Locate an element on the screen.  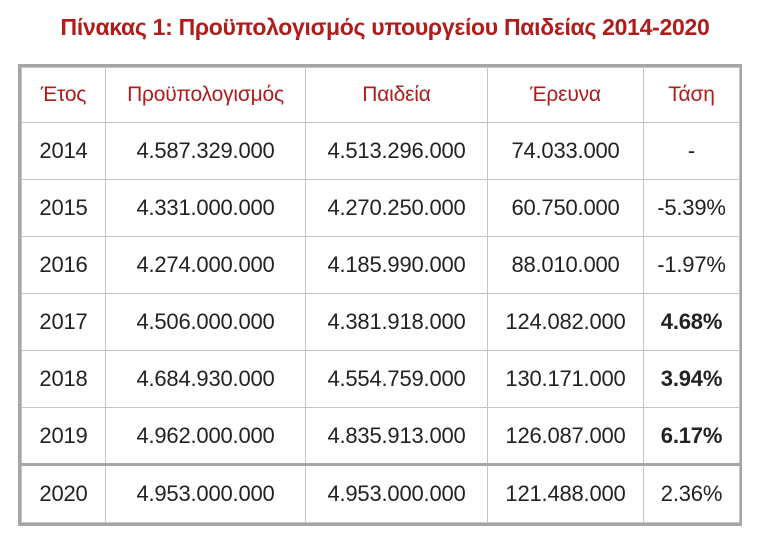
cell-education: 4.185.990.000 is located at coordinates (396, 265).